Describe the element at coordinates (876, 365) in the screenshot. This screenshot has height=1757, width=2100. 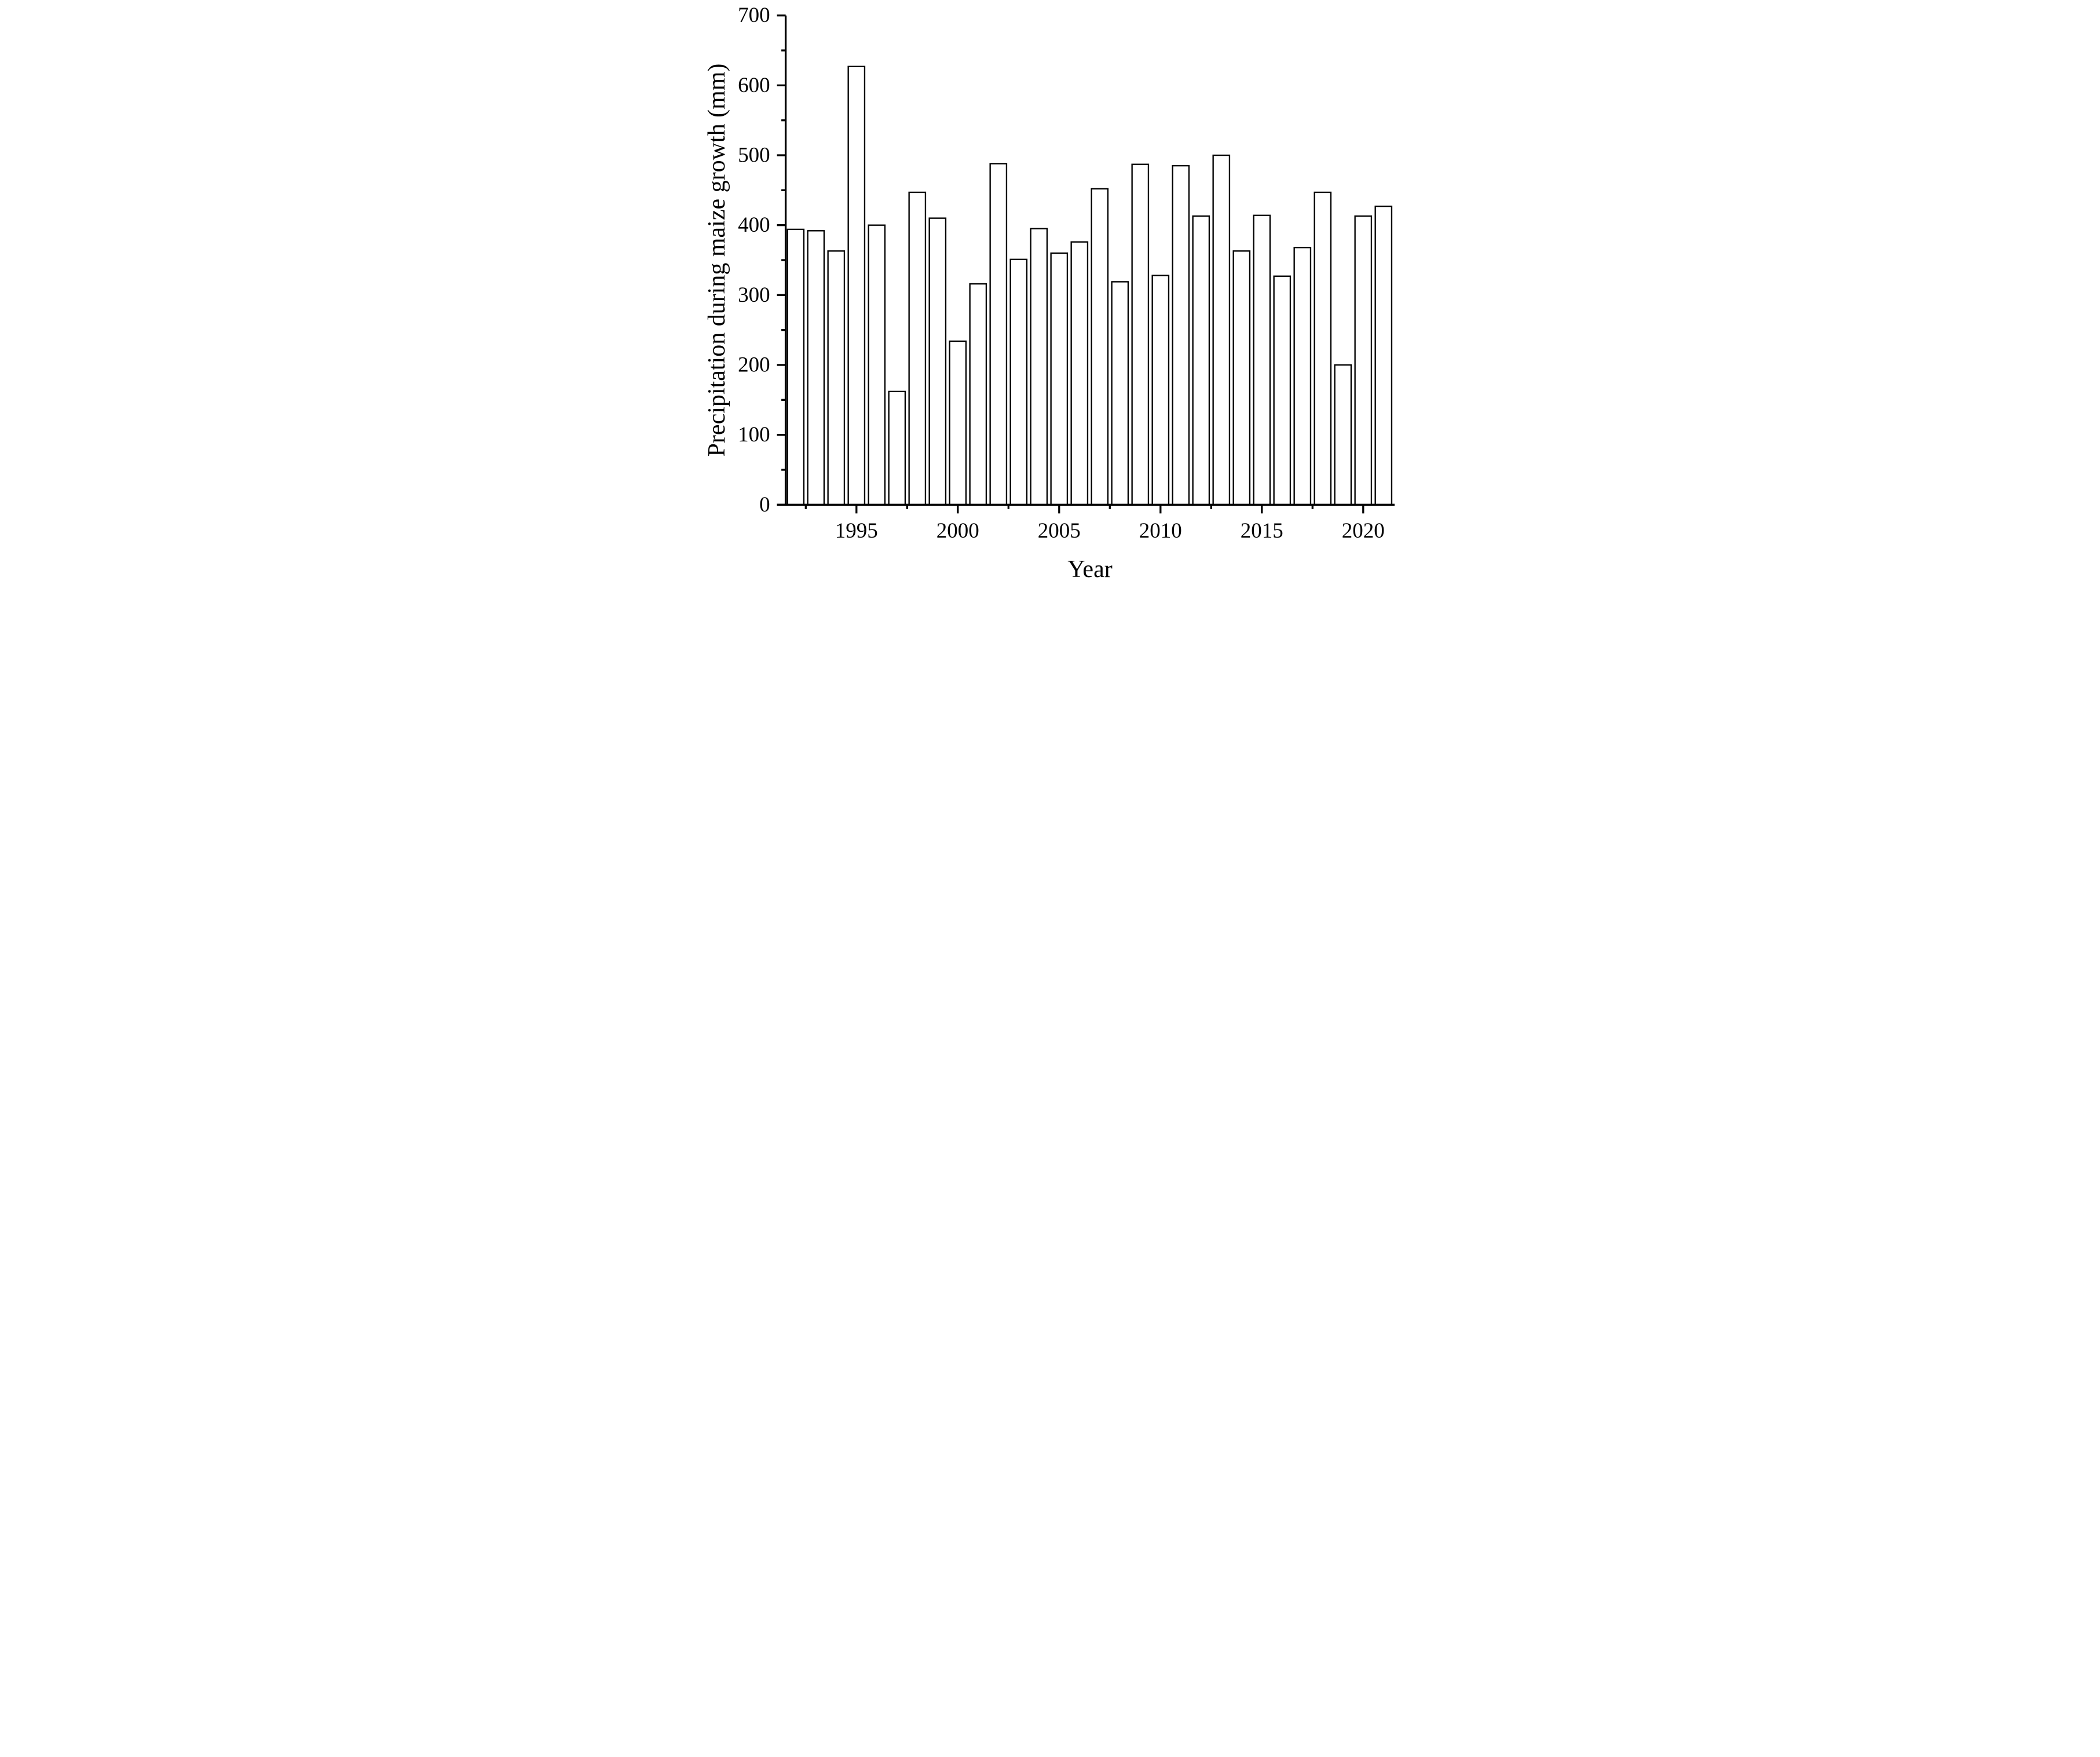
I see `bar-1996` at that location.